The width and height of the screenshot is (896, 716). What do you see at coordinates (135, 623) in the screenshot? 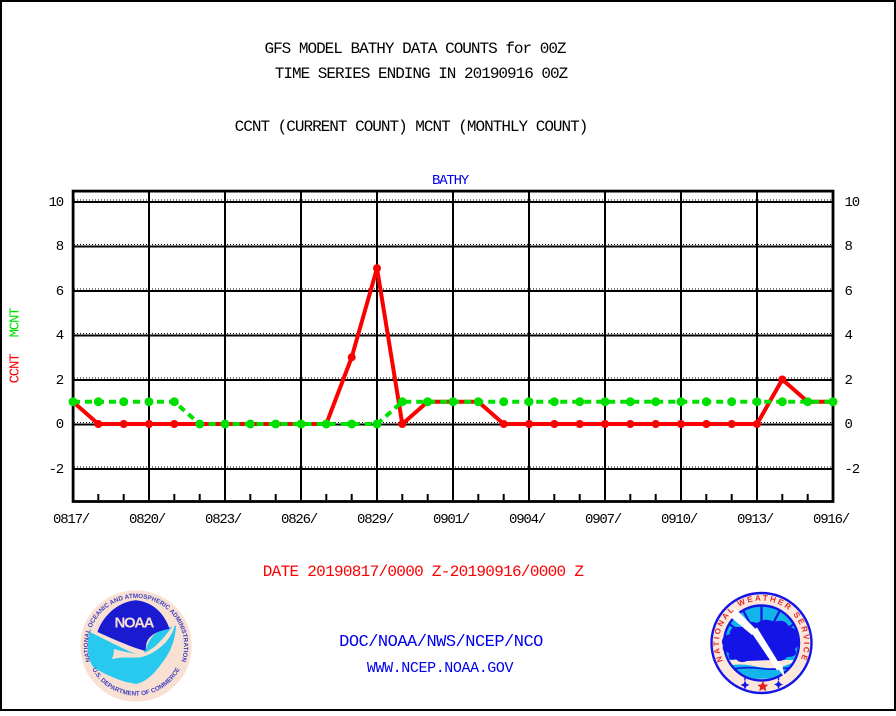
I see `svg-text: NOAA` at bounding box center [135, 623].